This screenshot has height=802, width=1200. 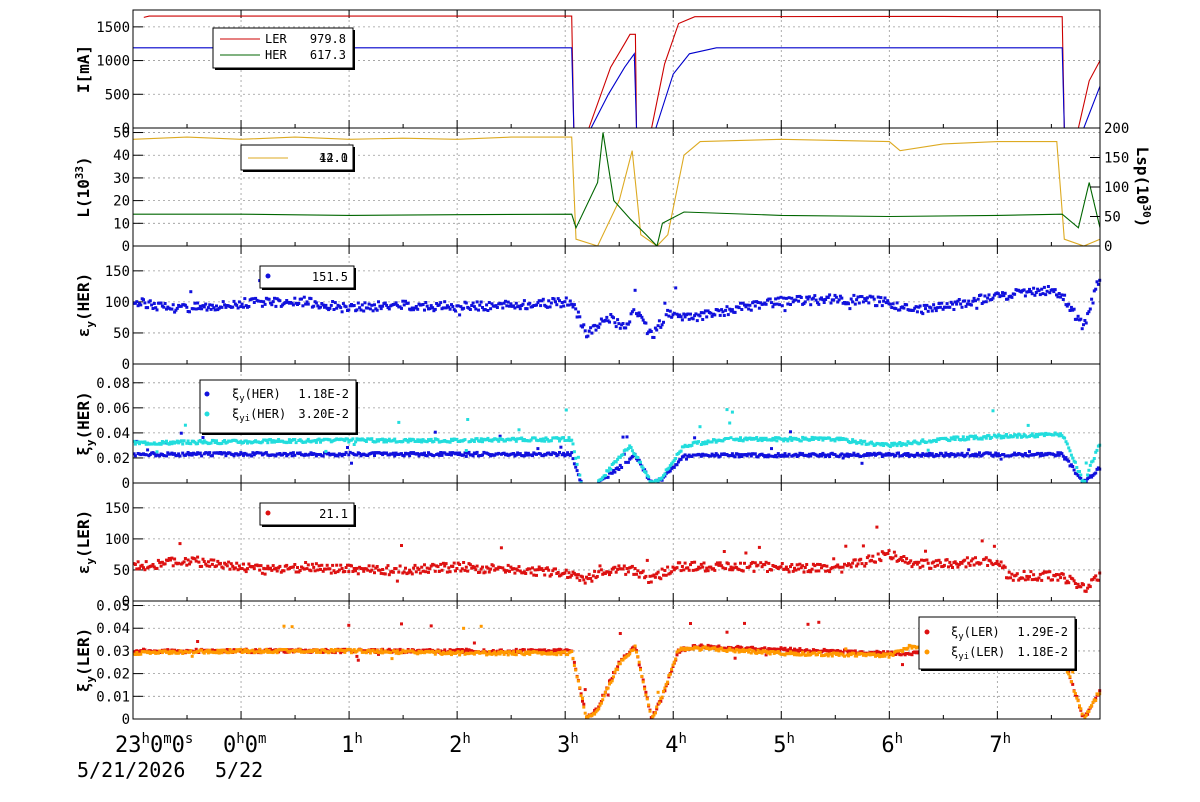 I want to click on xtick-hour: 3, so click(x=563, y=745).